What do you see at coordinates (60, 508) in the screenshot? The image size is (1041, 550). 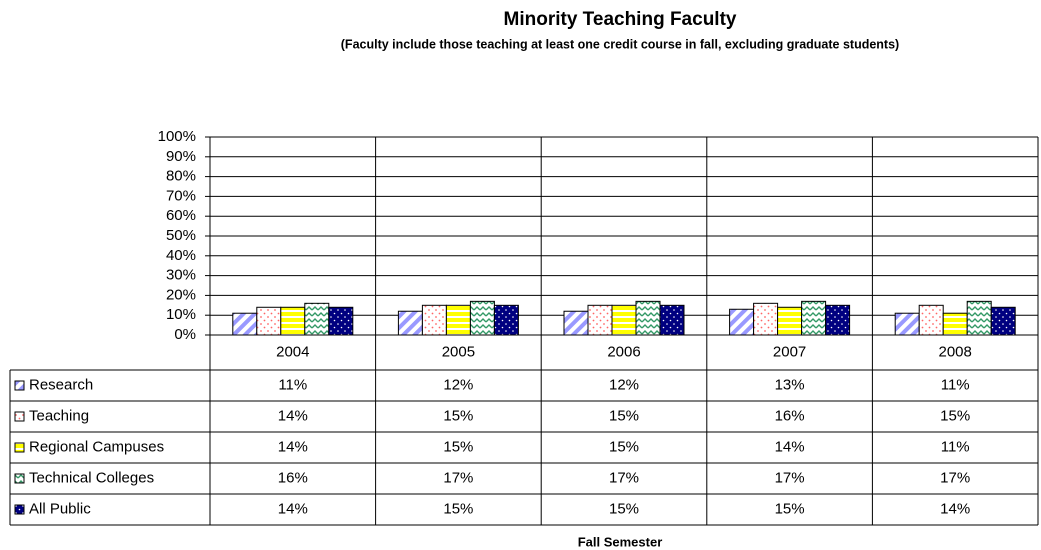 I see `legend-label: All Public` at bounding box center [60, 508].